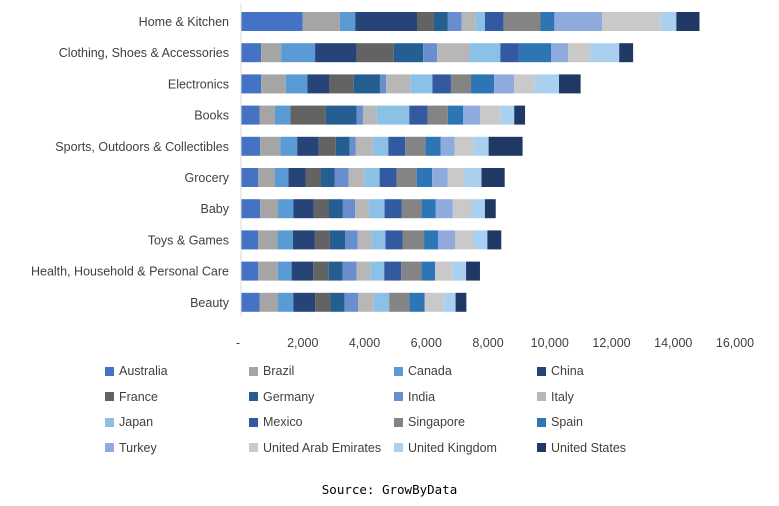 The image size is (779, 506). I want to click on legend-item: United Arab Emirates, so click(315, 448).